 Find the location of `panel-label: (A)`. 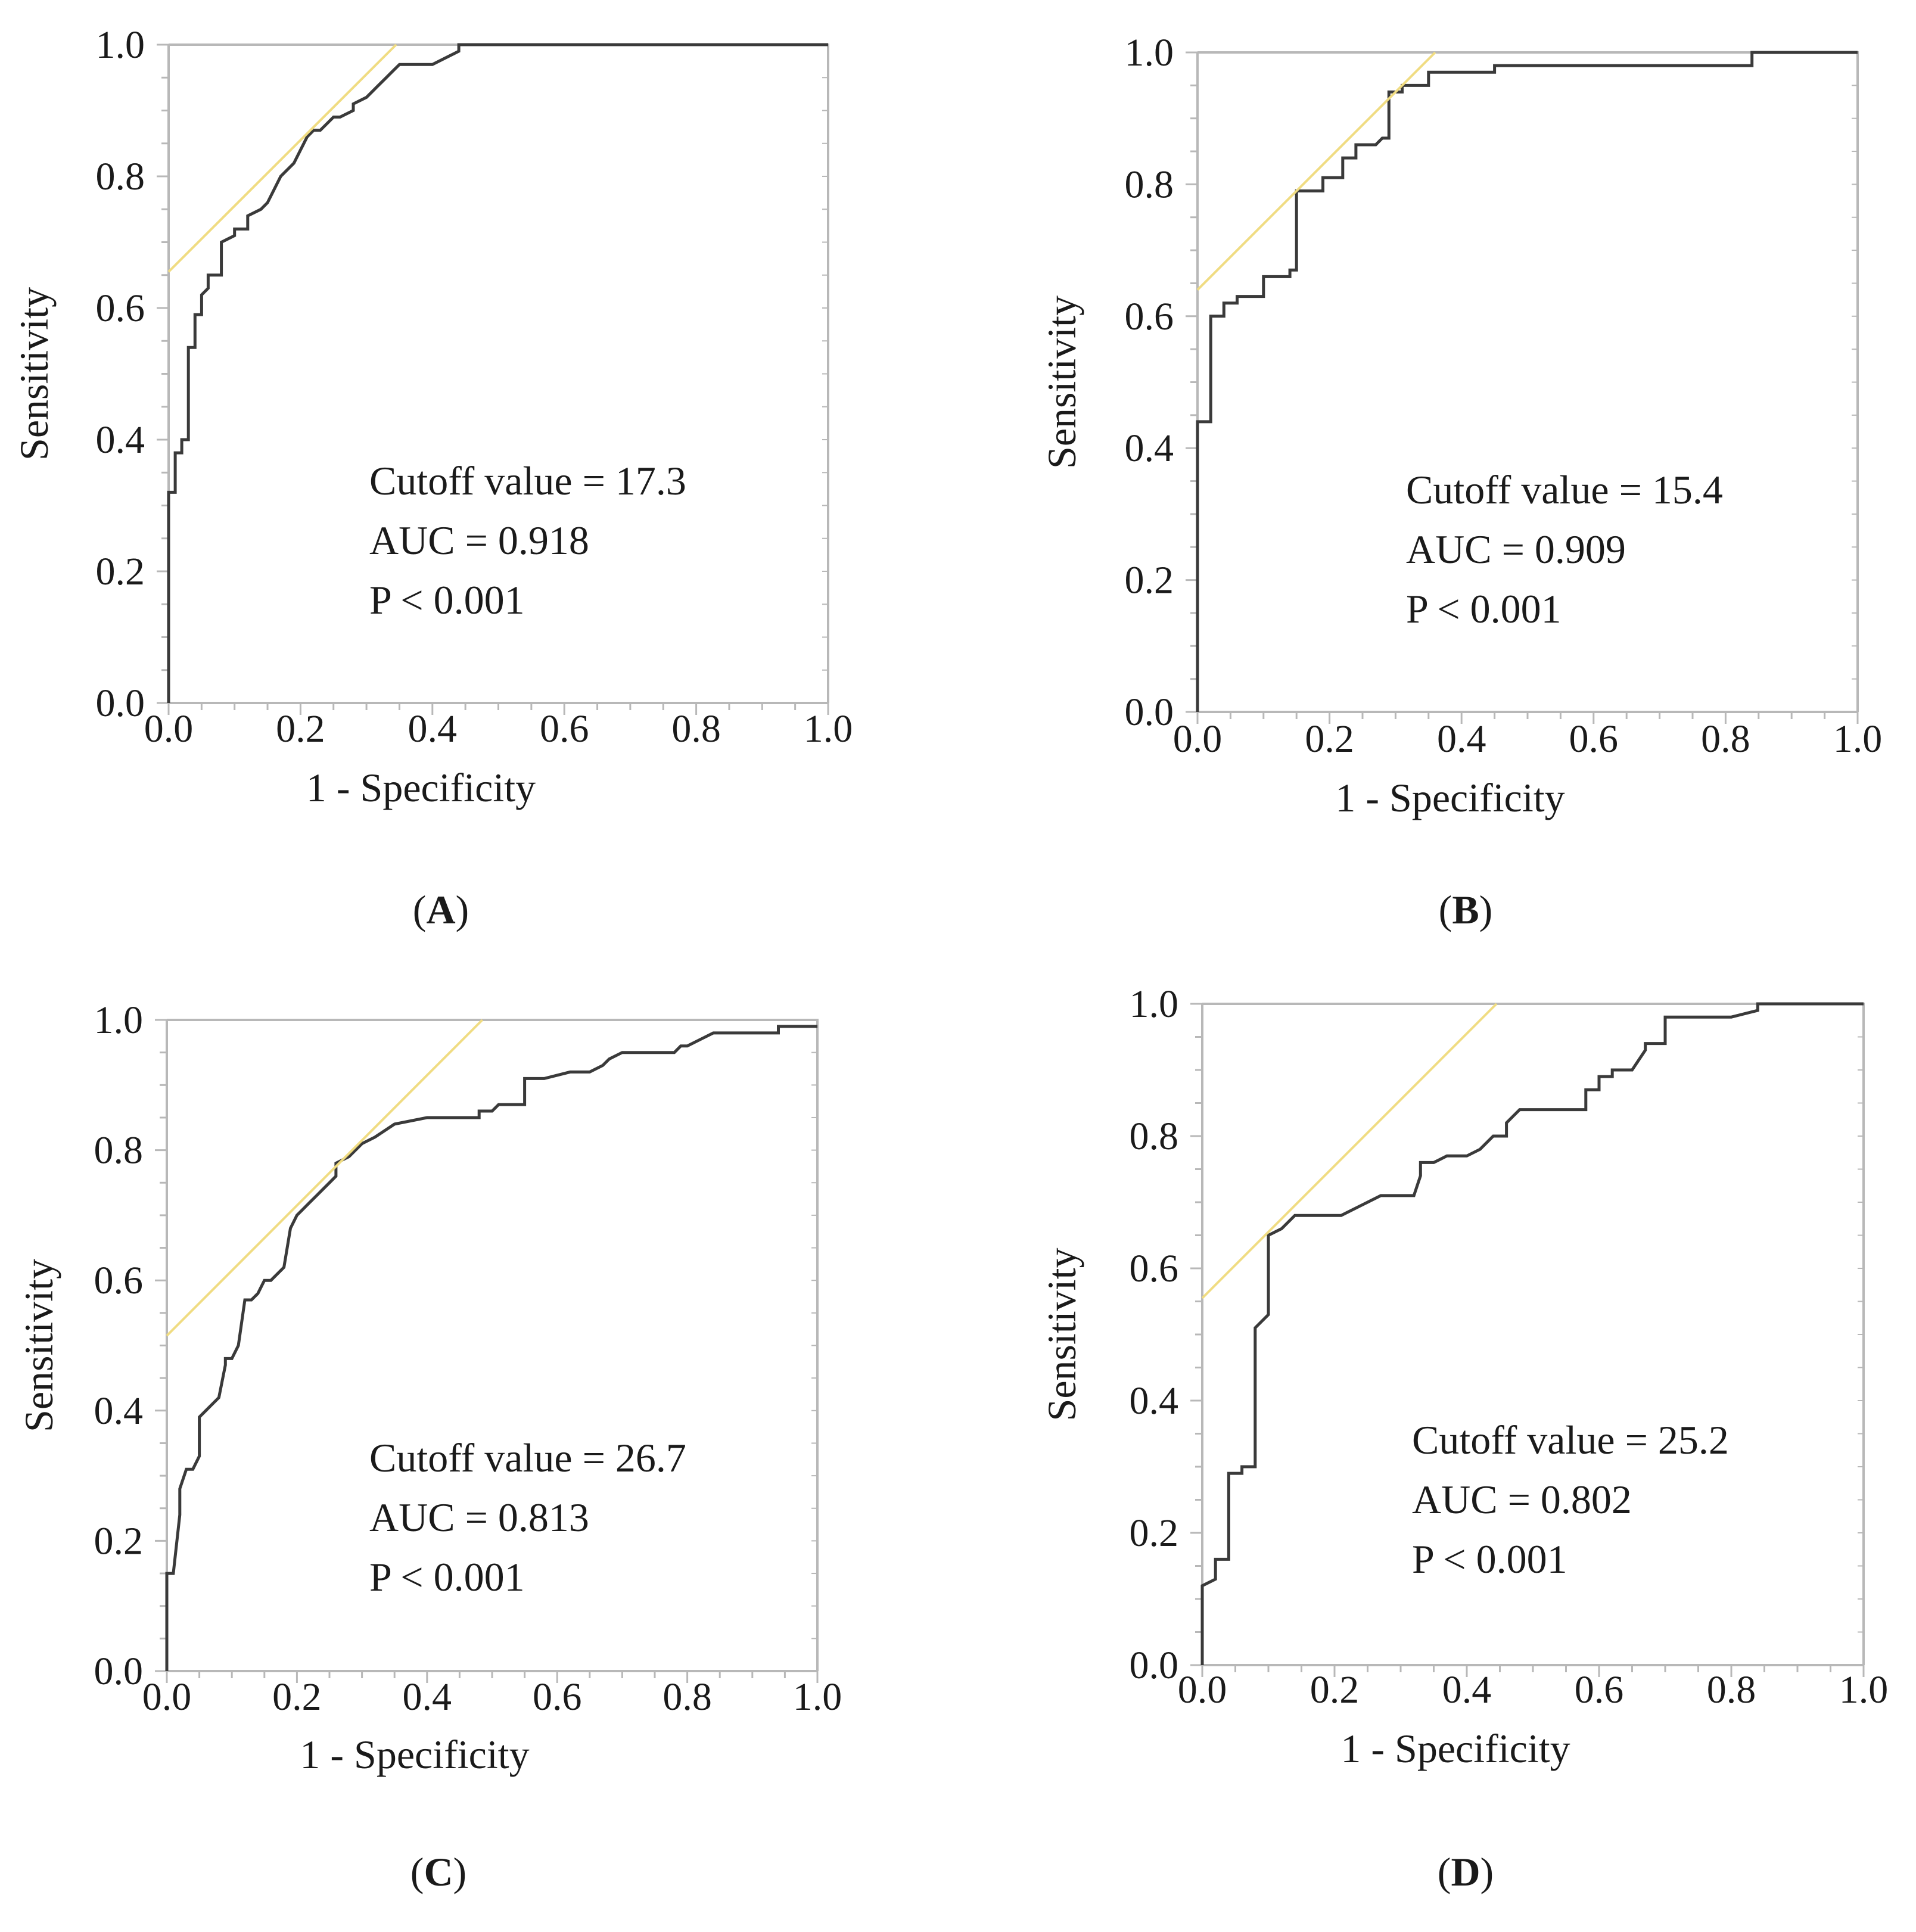

panel-label: (A) is located at coordinates (441, 909).